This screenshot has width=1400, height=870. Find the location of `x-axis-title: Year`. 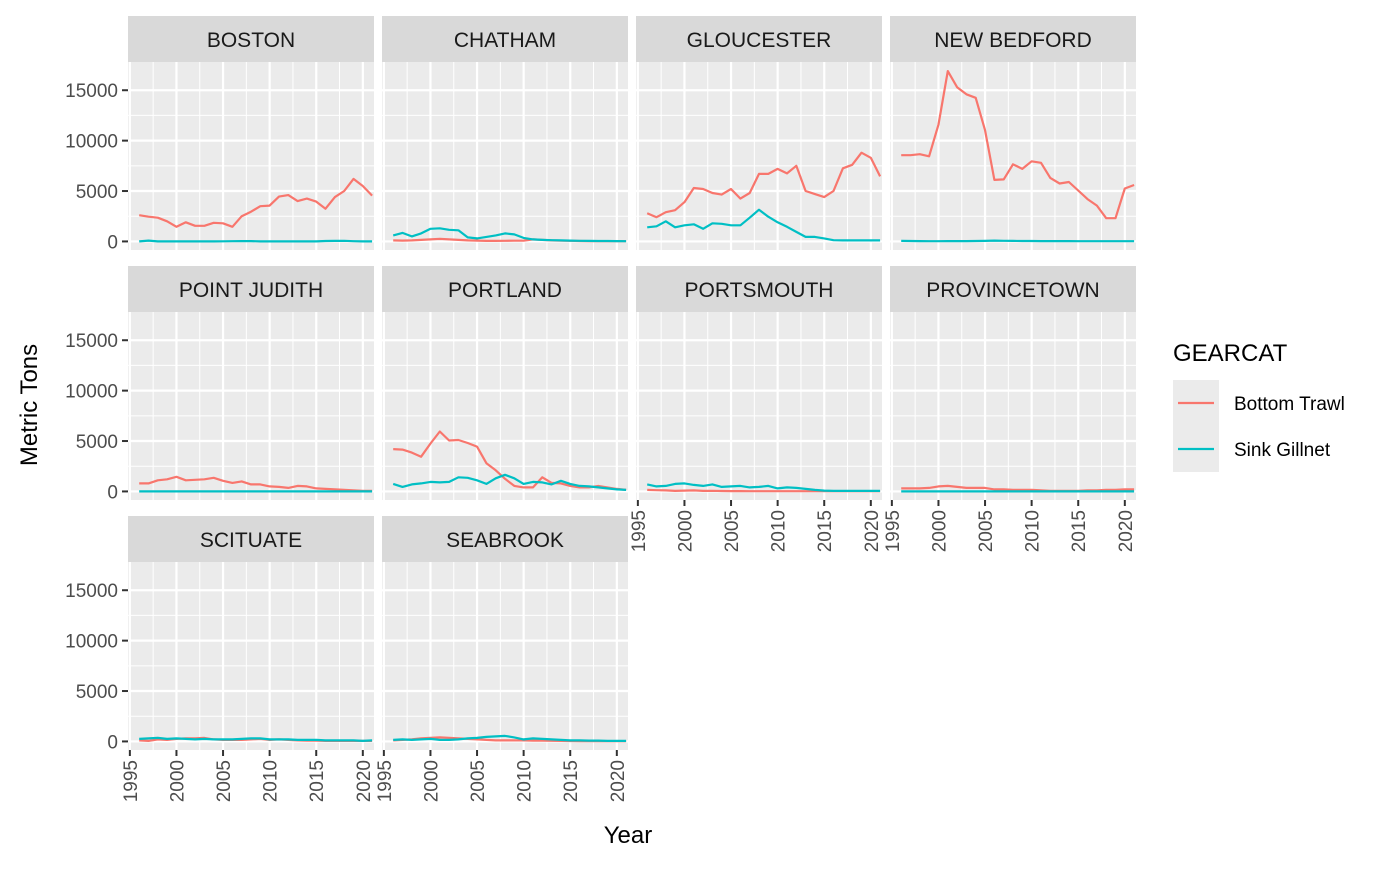

x-axis-title: Year is located at coordinates (628, 835).